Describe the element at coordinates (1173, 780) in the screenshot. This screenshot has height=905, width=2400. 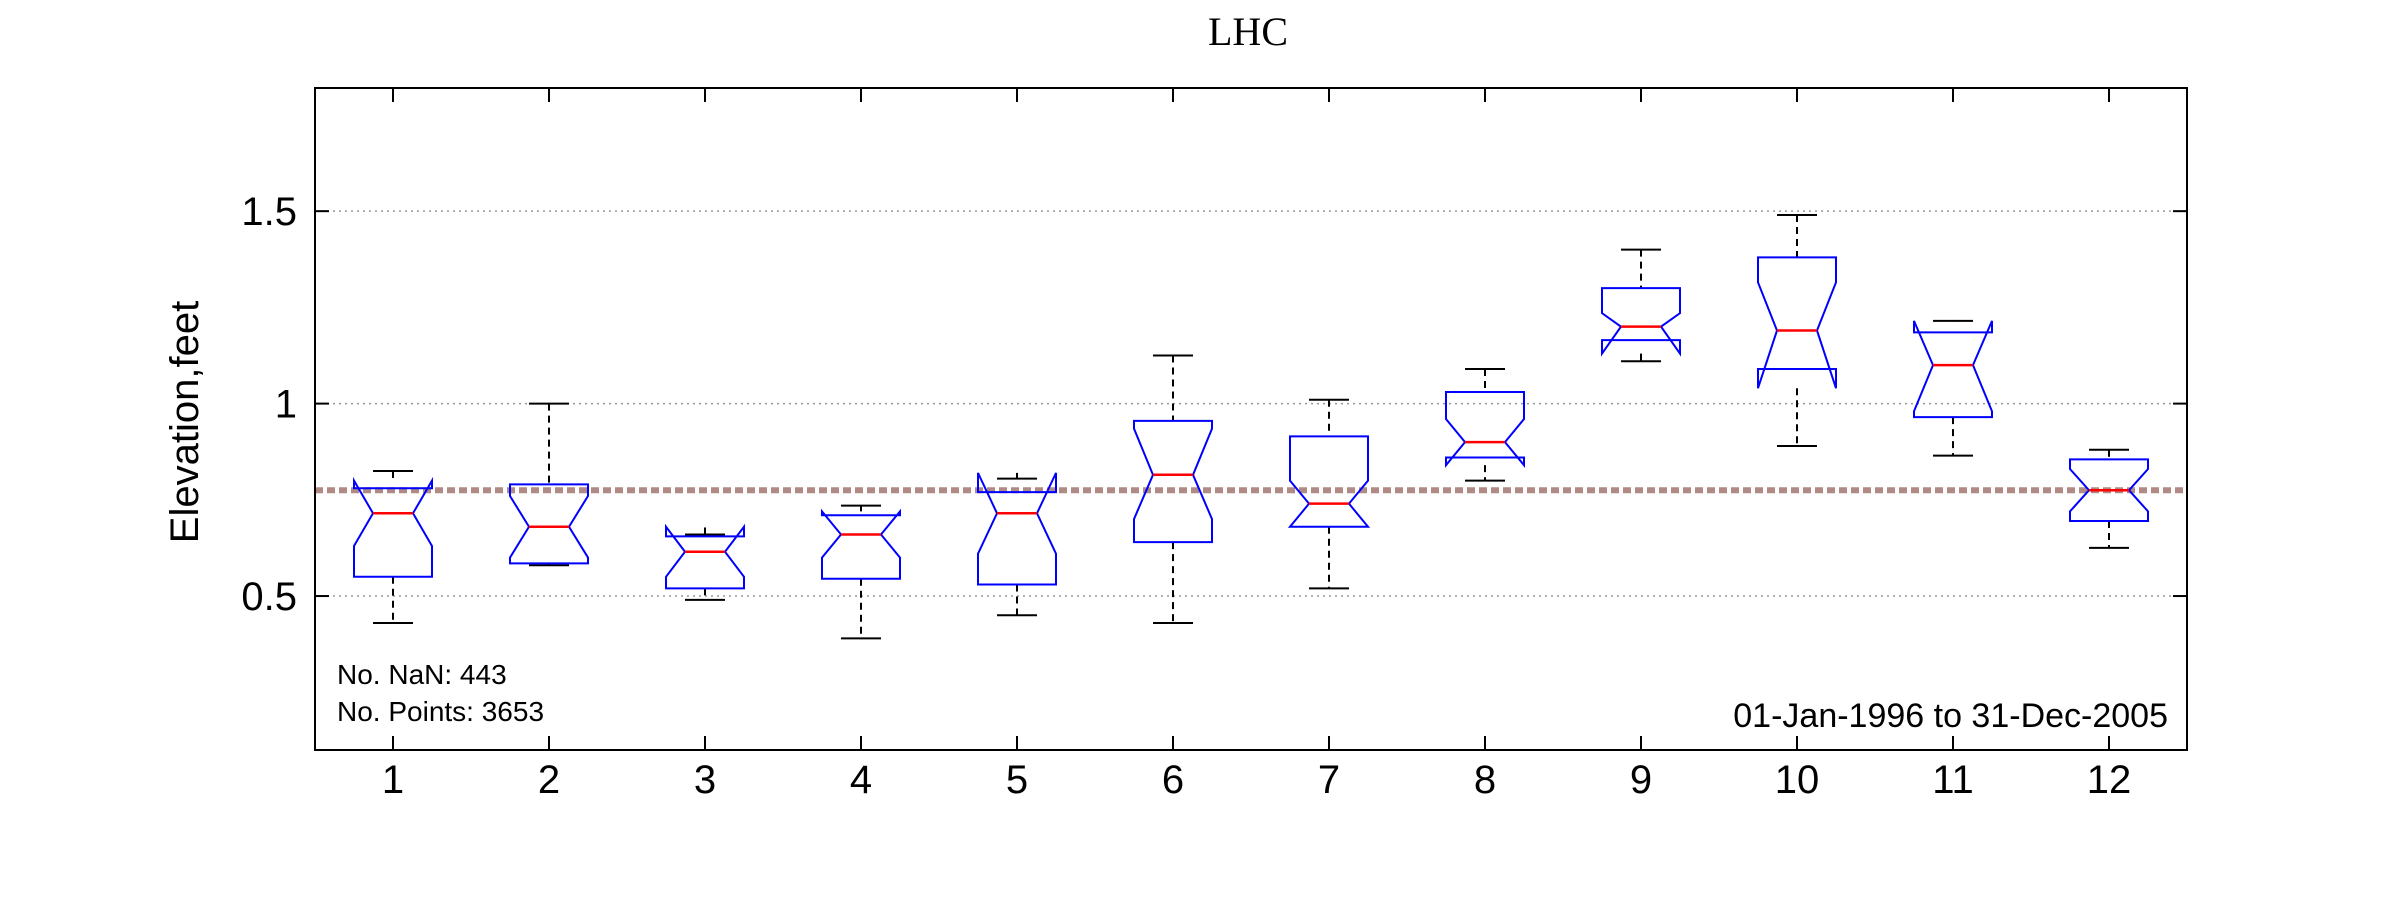
I see `x-tick-label: 6` at that location.